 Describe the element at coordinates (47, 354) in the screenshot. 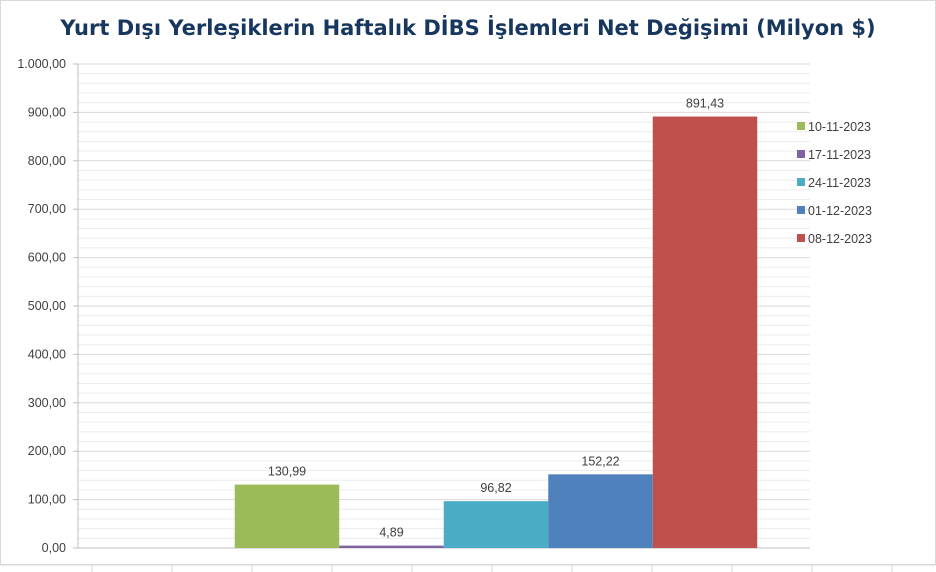

I see `y-tick-label: 400,00` at that location.